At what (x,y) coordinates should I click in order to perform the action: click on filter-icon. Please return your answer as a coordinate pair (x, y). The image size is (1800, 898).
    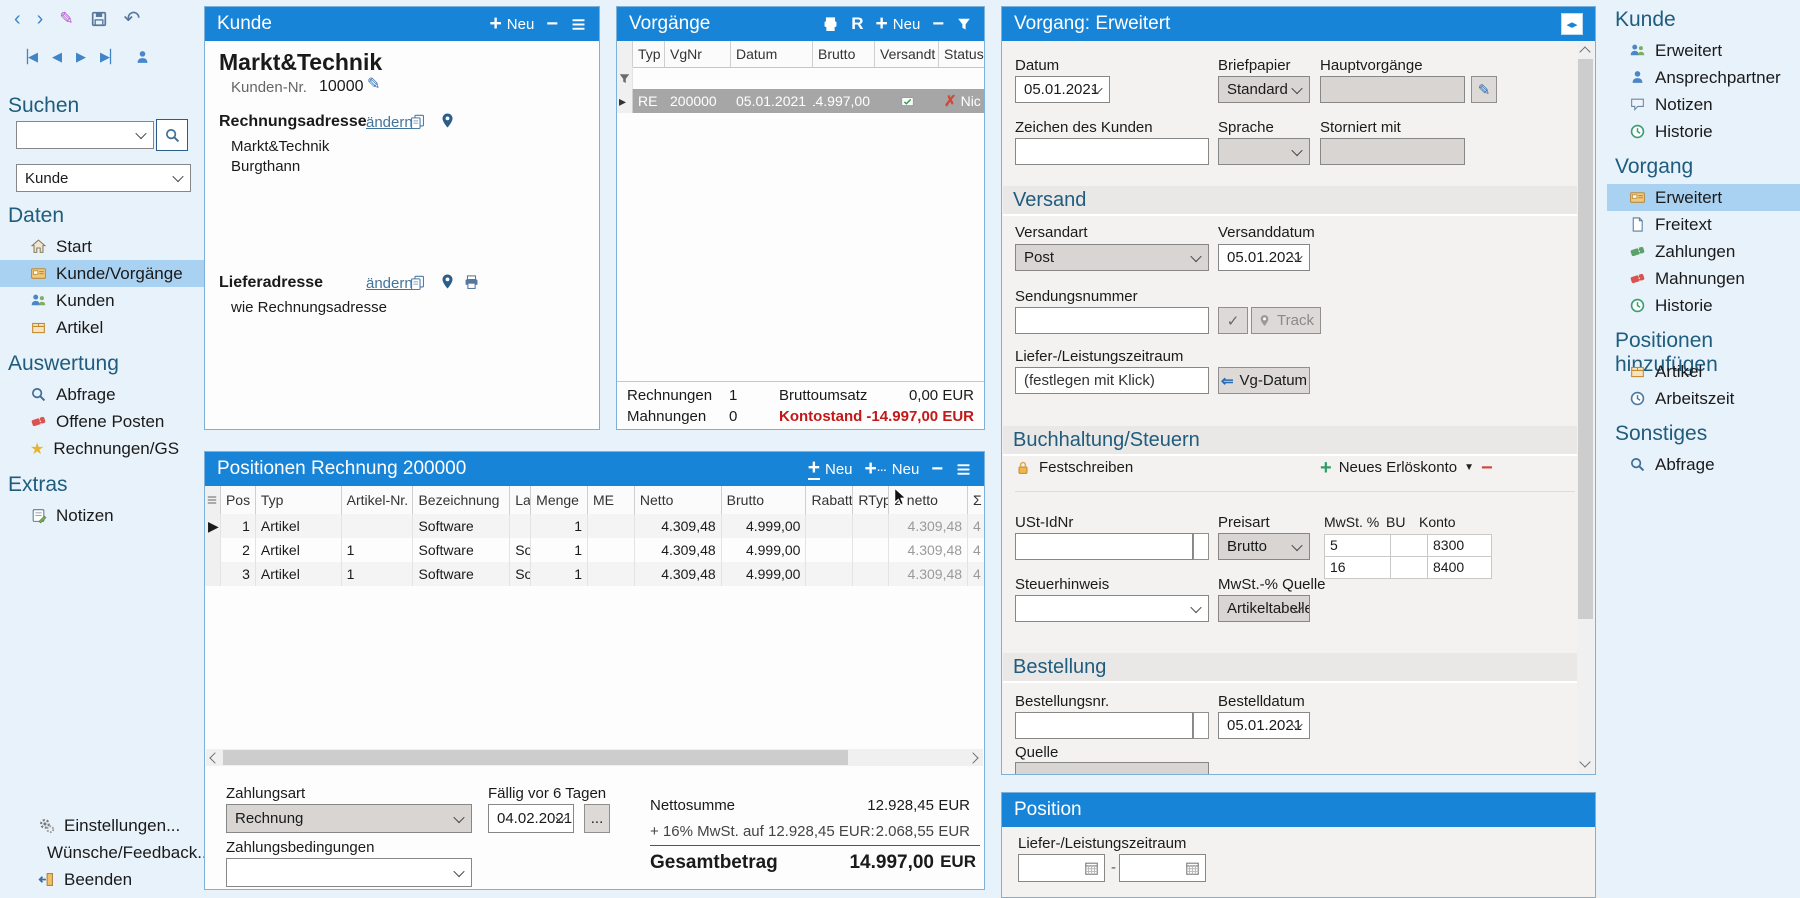
    Looking at the image, I should click on (964, 24).